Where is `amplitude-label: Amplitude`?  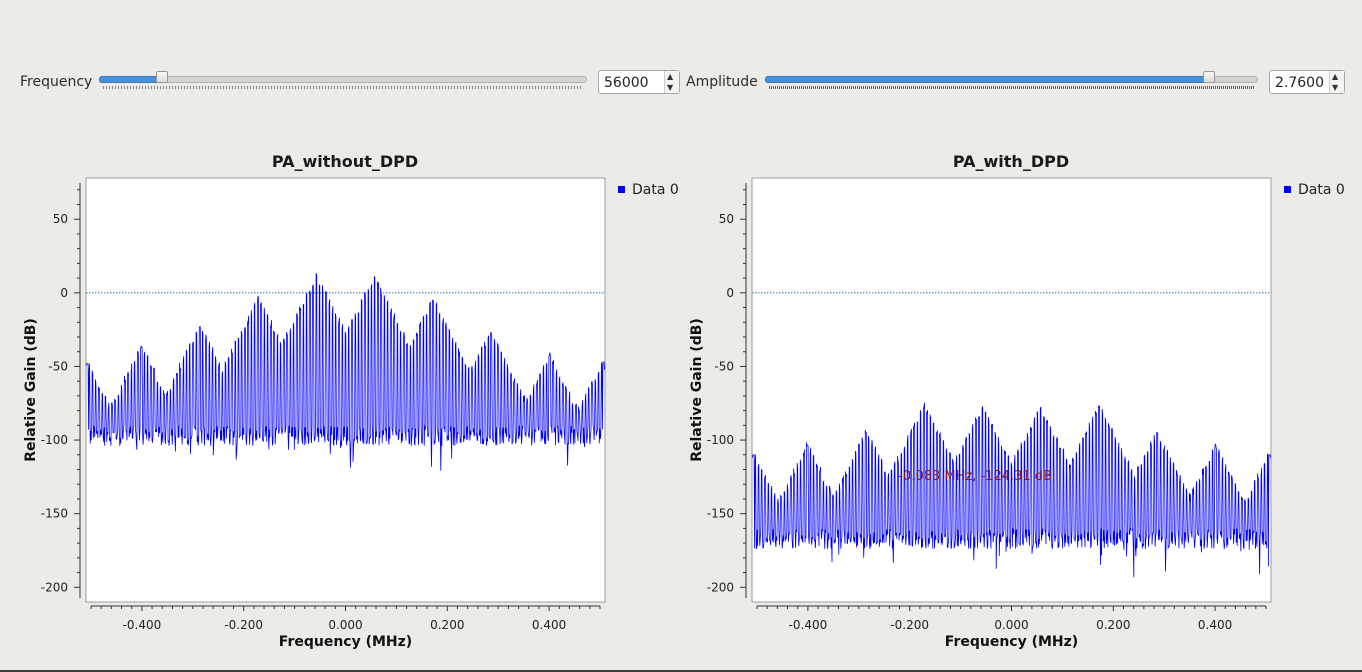
amplitude-label: Amplitude is located at coordinates (722, 82).